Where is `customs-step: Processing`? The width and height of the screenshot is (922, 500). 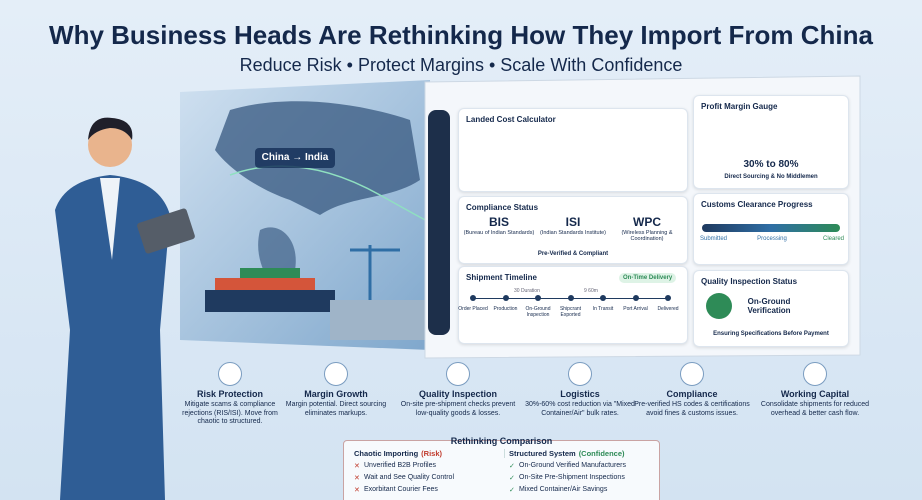
customs-step: Processing is located at coordinates (772, 239).